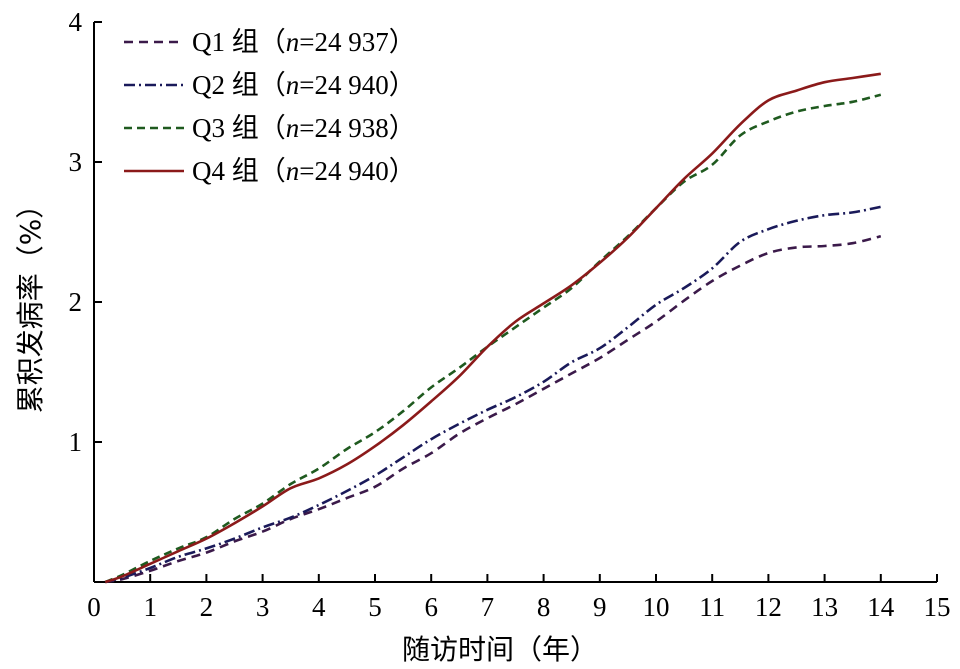 The width and height of the screenshot is (960, 669). I want to click on legend-label-q4: Q4 组（n=24 940）, so click(304, 171).